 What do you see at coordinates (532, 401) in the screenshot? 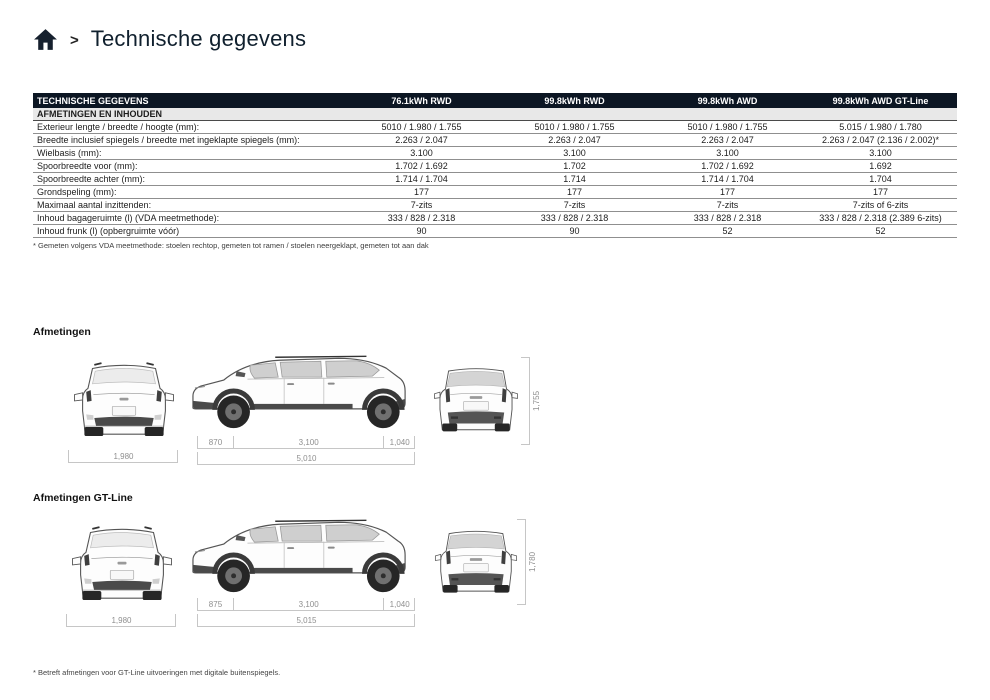
I see `dimension-height: 1,755` at bounding box center [532, 401].